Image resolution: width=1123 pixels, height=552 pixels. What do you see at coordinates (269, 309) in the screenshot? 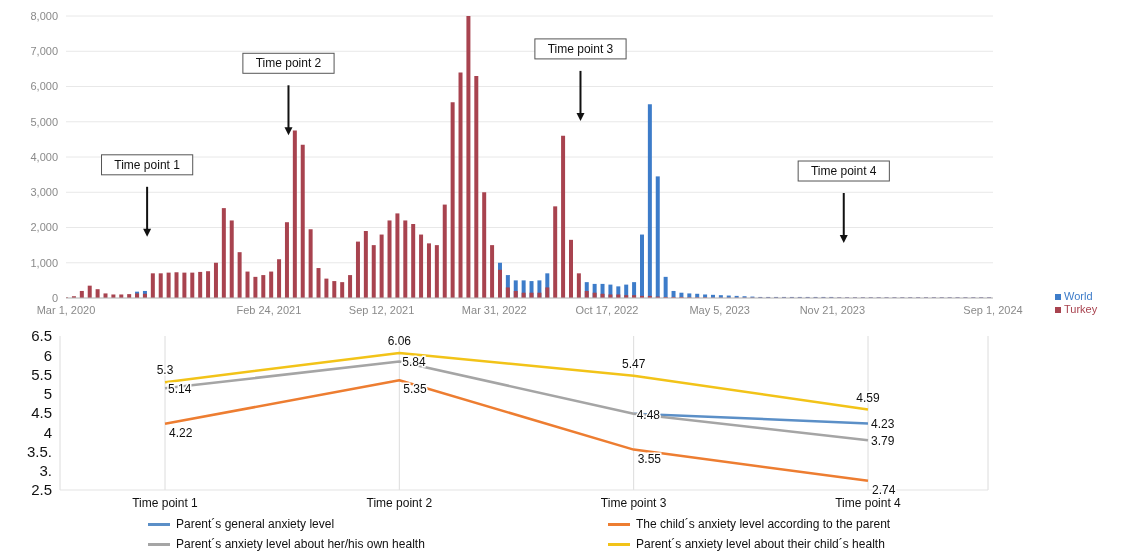
I see `x-tick-label: Feb 24, 2021` at bounding box center [269, 309].